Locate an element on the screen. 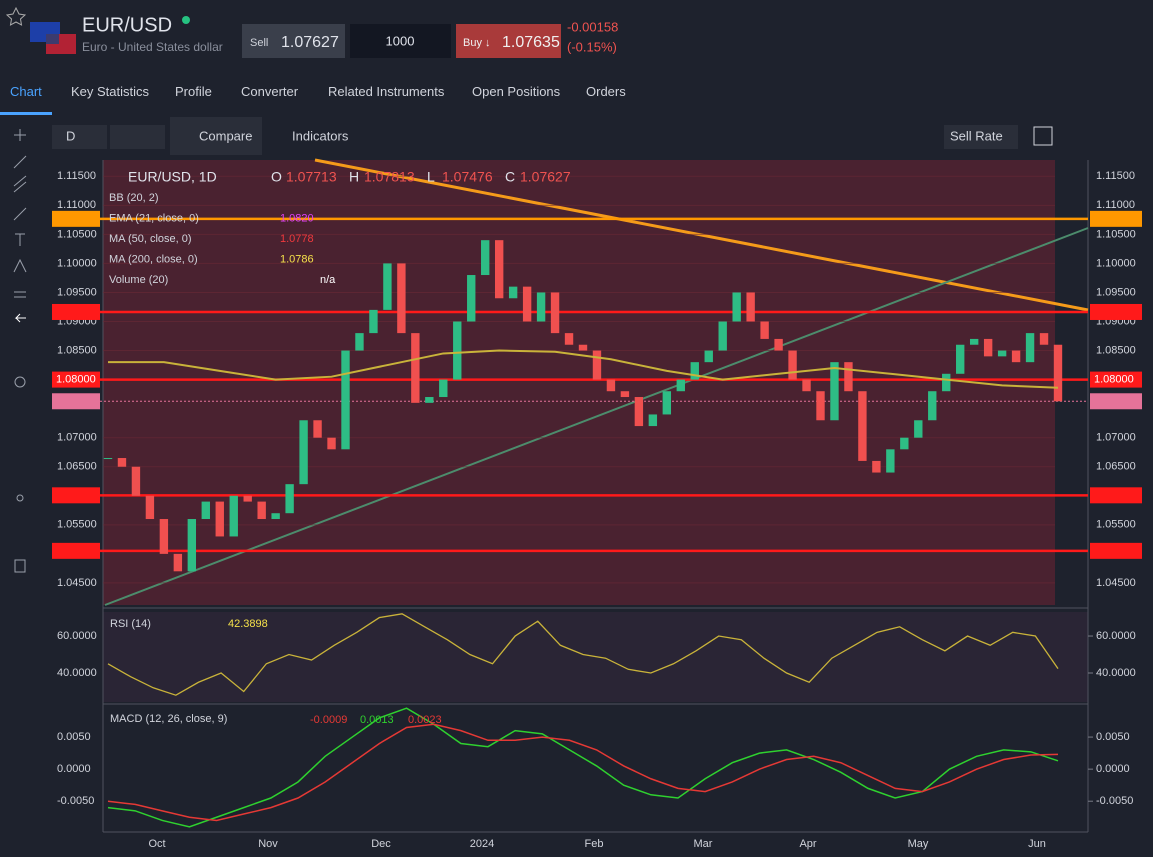  favorite-icon is located at coordinates (16, 16).